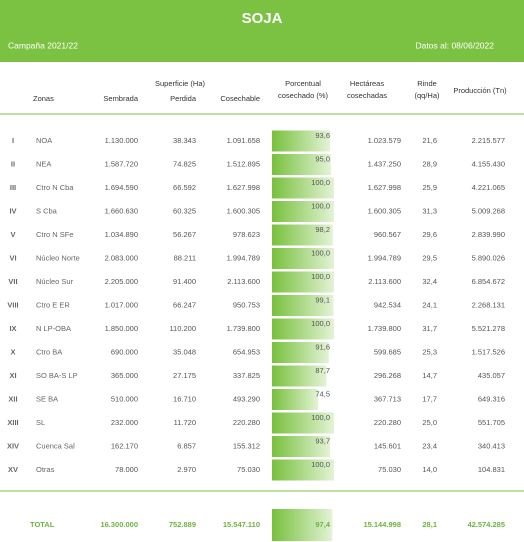 The height and width of the screenshot is (542, 524). I want to click on row-number: XI, so click(12, 375).